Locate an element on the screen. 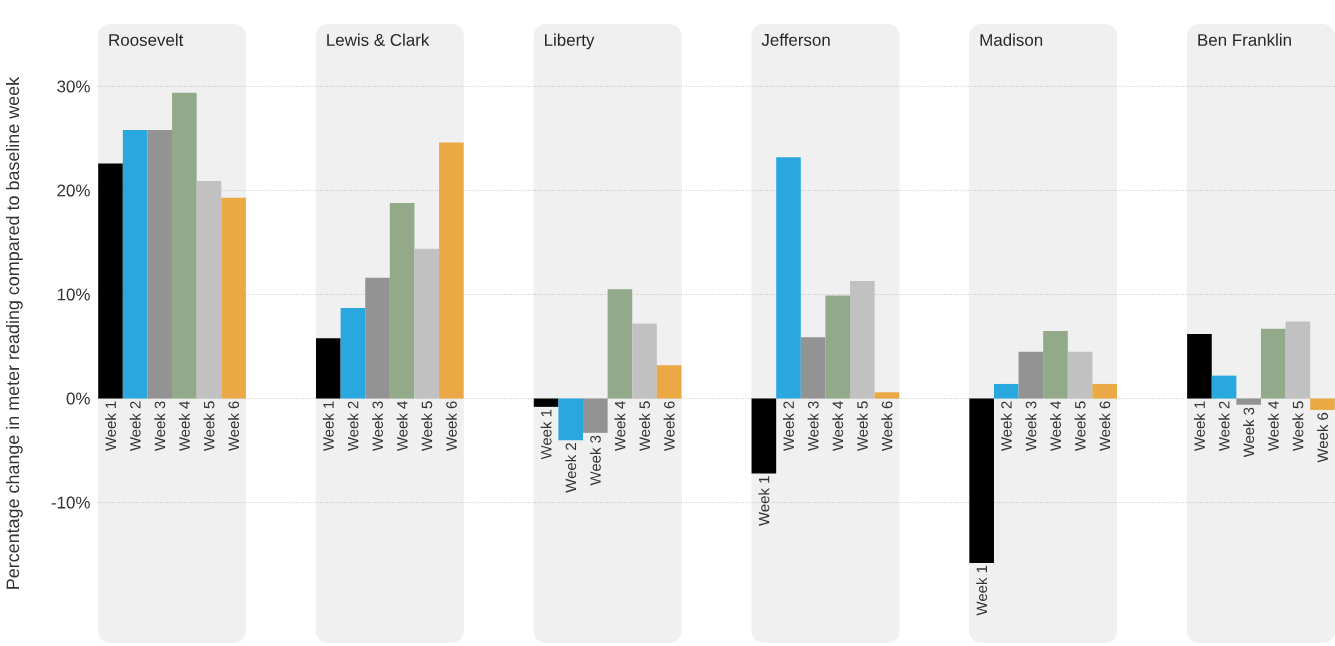  x-tick-label: Ben Franklin is located at coordinates (1244, 39).